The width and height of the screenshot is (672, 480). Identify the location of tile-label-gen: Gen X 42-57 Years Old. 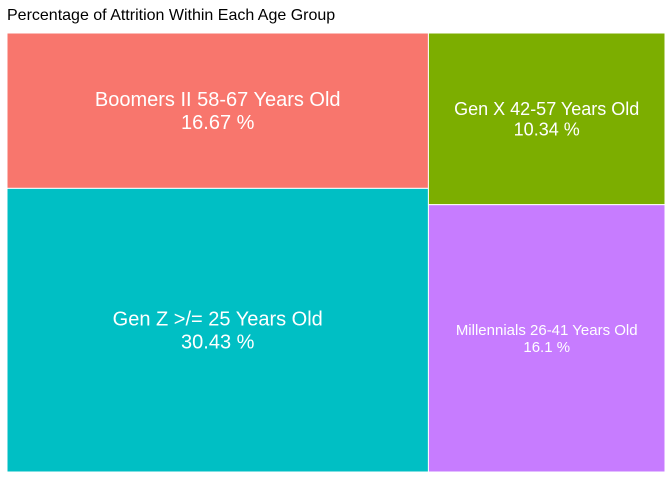
(546, 109).